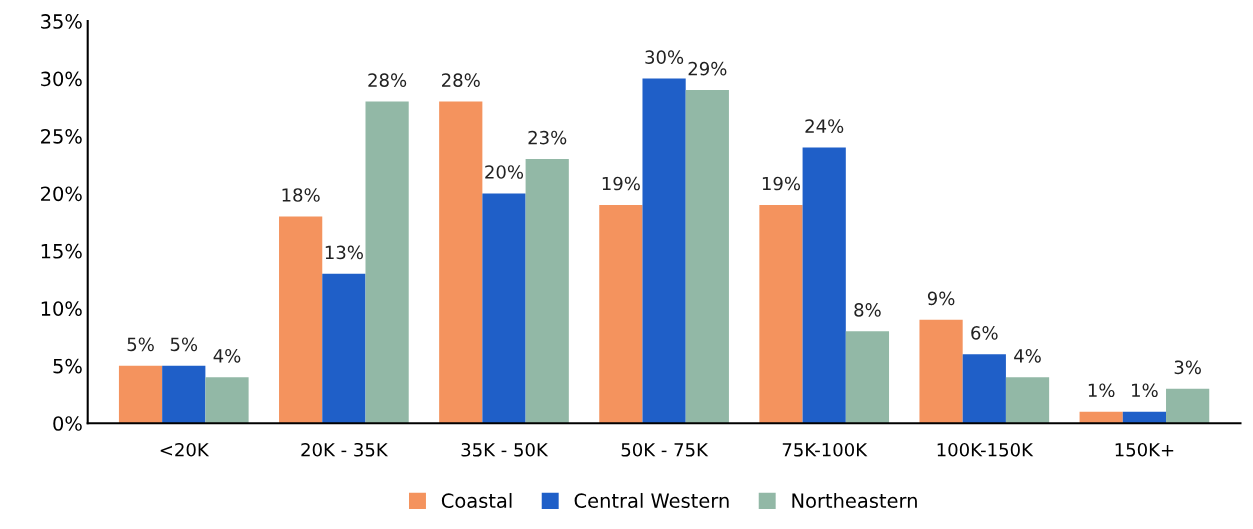 This screenshot has width=1253, height=529. What do you see at coordinates (985, 449) in the screenshot?
I see `x-tick-label: 100K-150K` at bounding box center [985, 449].